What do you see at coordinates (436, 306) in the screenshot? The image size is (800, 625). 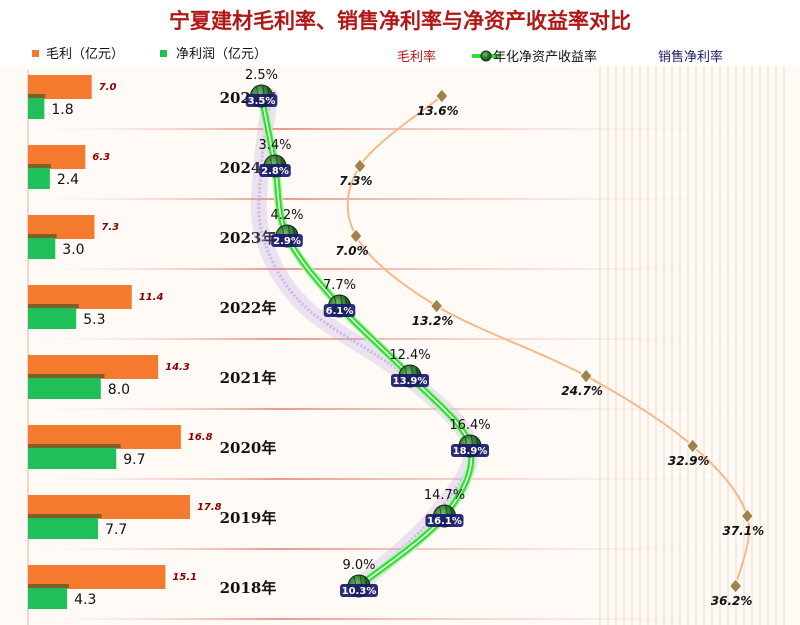 I see `marker-gross-margin-2022` at bounding box center [436, 306].